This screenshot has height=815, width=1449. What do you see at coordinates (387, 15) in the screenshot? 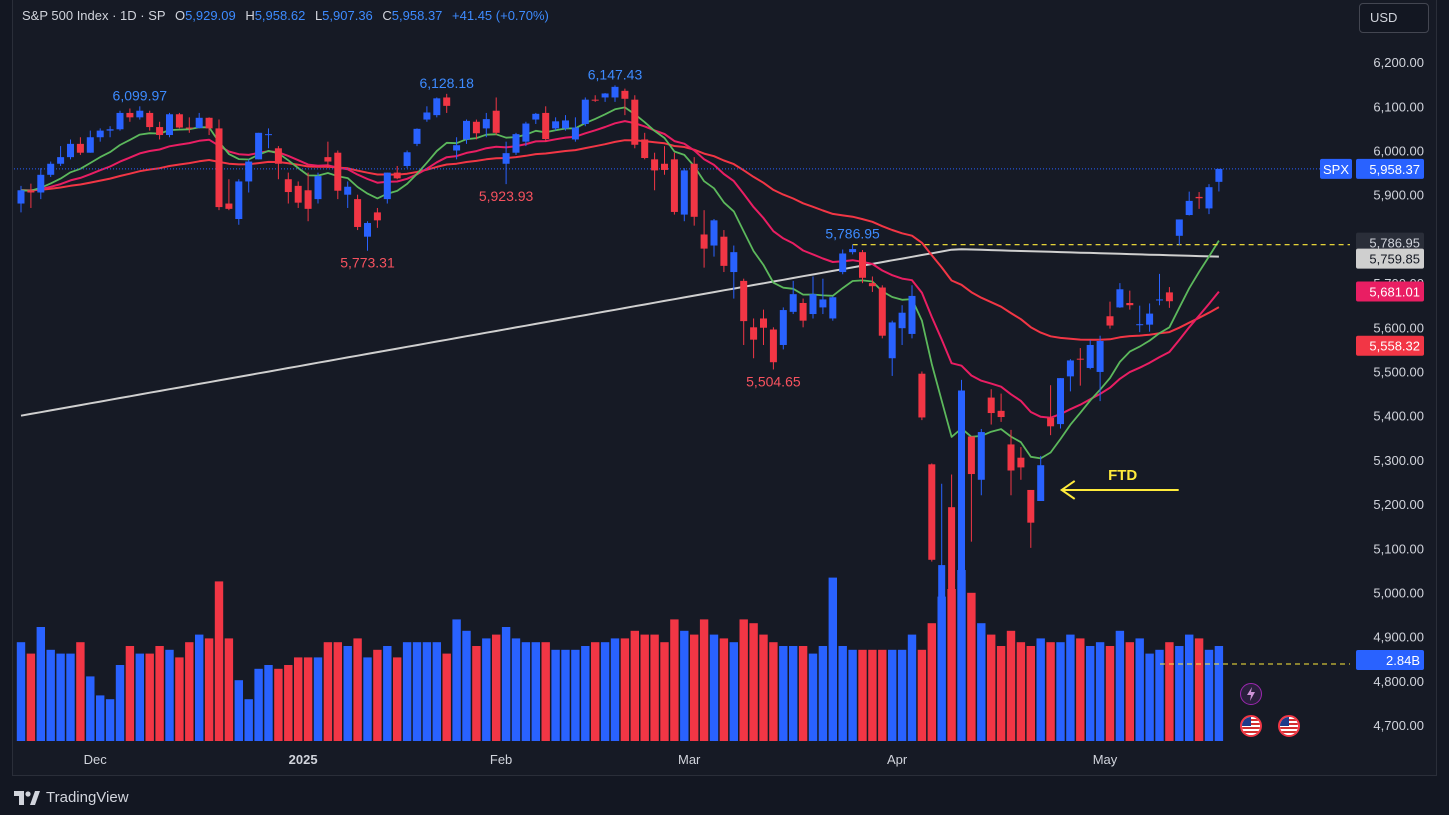
I see `close-label: C` at bounding box center [387, 15].